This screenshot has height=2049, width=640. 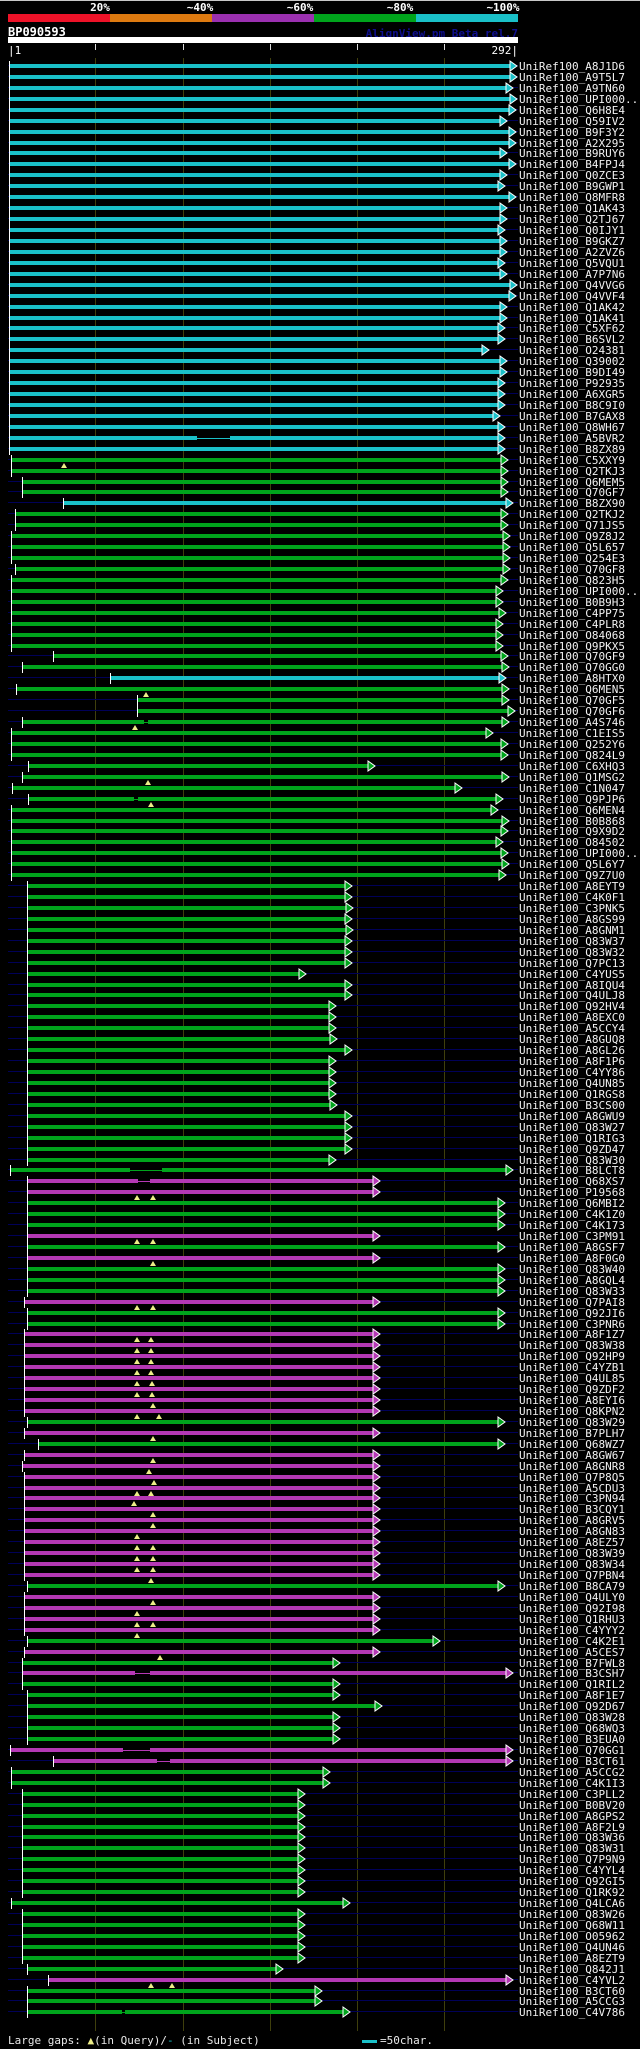 What do you see at coordinates (572, 1695) in the screenshot?
I see `hit-label: UniRef100_A8F1E7` at bounding box center [572, 1695].